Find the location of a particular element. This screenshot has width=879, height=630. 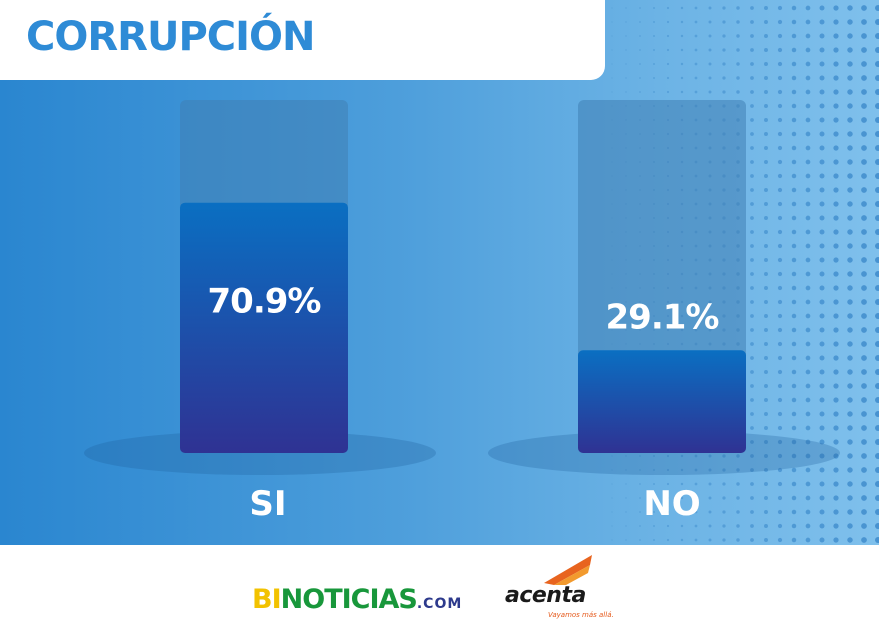

category-label: SI is located at coordinates (267, 504).